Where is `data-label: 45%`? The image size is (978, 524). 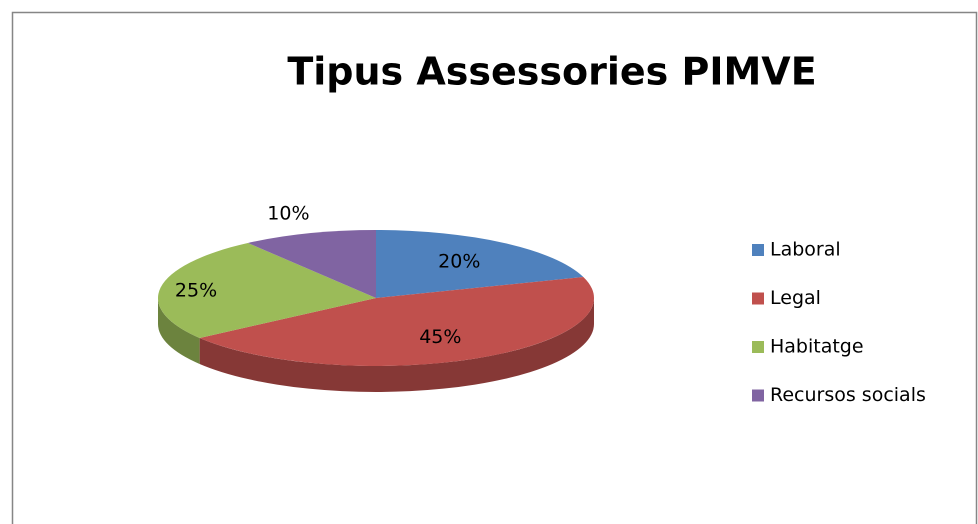
data-label: 45% is located at coordinates (440, 337).